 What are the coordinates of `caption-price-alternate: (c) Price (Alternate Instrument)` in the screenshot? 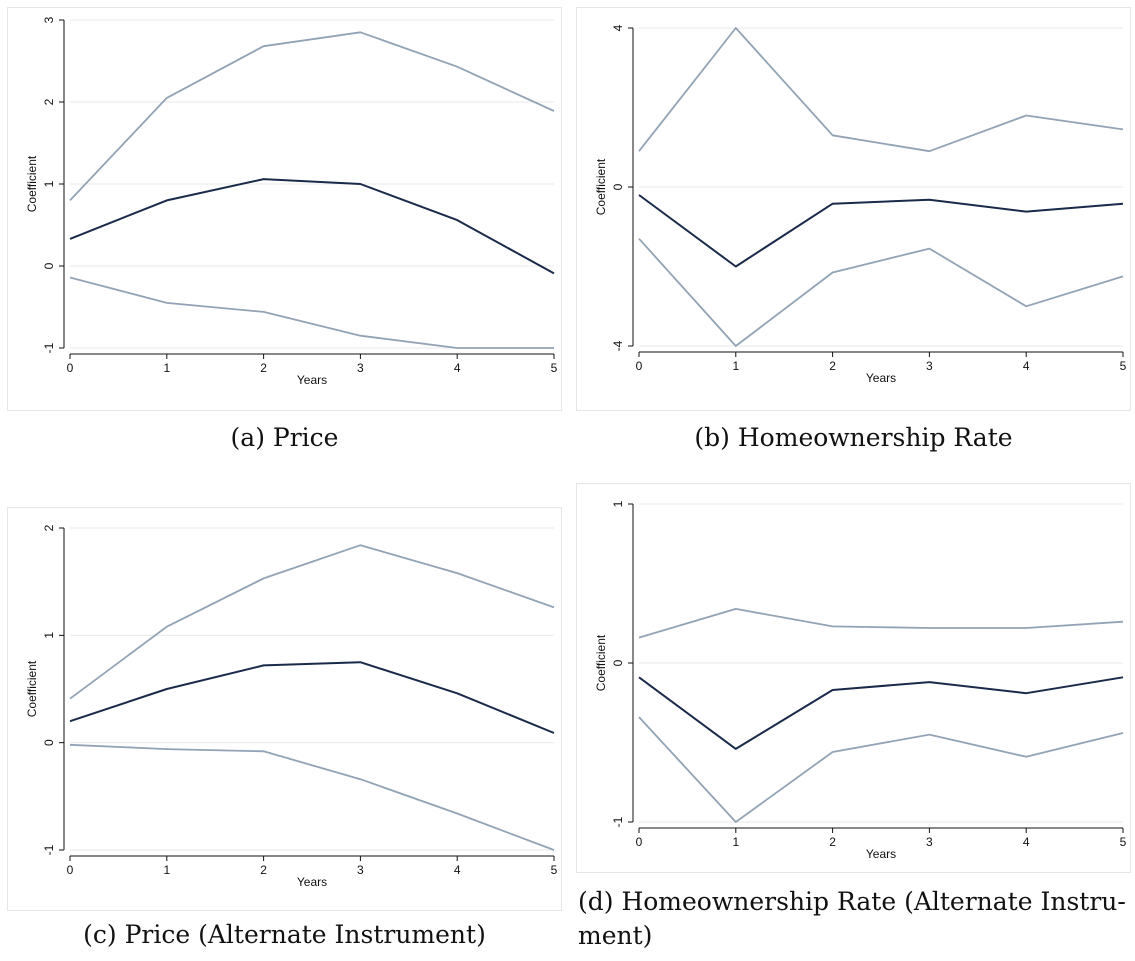 It's located at (284, 934).